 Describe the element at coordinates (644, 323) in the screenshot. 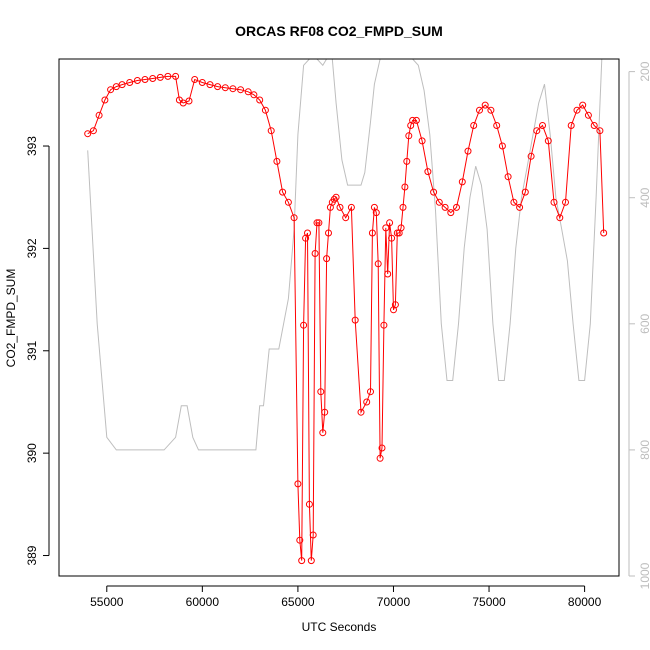

I see `y2-tick-label: 600` at that location.